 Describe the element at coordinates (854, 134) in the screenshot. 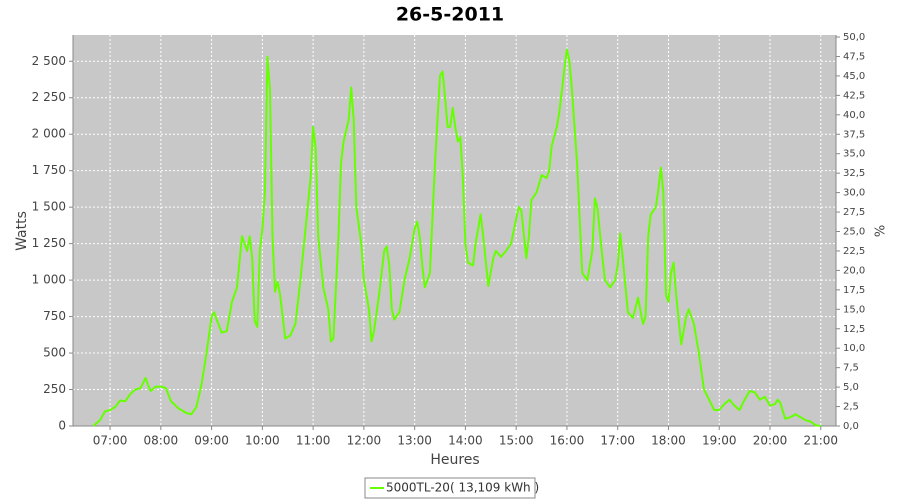

I see `y2-tick-label: 37,5` at that location.